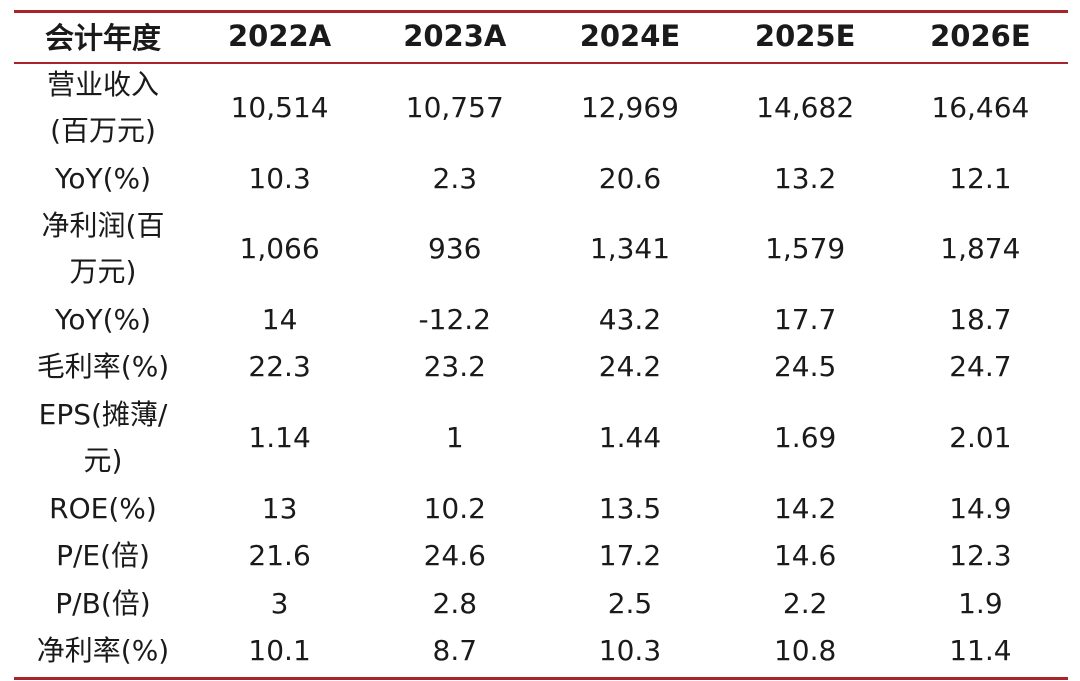  I want to click on table-cell: 2.01, so click(980, 438).